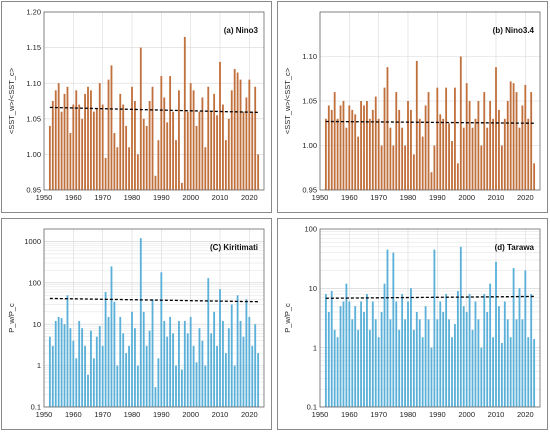 Image resolution: width=550 pixels, height=432 pixels. Describe the element at coordinates (310, 229) in the screenshot. I see `y-tick-label: 100` at that location.